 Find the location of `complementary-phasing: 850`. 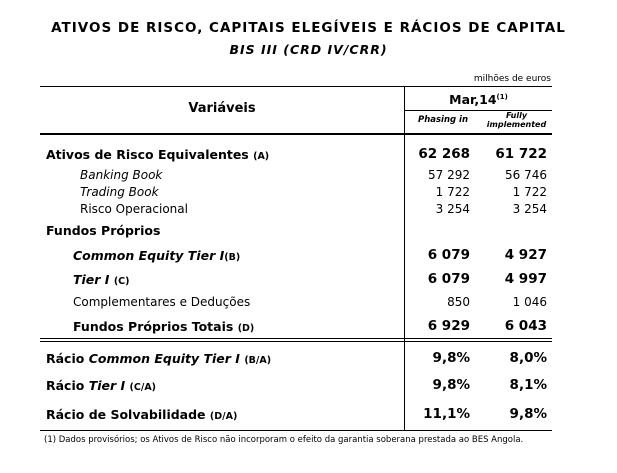

complementary-phasing: 850 is located at coordinates (458, 302).